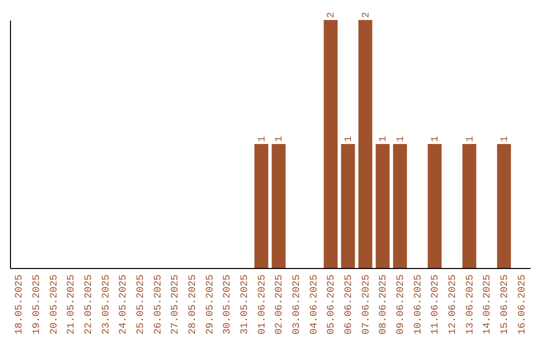 Image resolution: width=540 pixels, height=340 pixels. Describe the element at coordinates (505, 304) in the screenshot. I see `x-tick-label: 15.06.2025` at that location.